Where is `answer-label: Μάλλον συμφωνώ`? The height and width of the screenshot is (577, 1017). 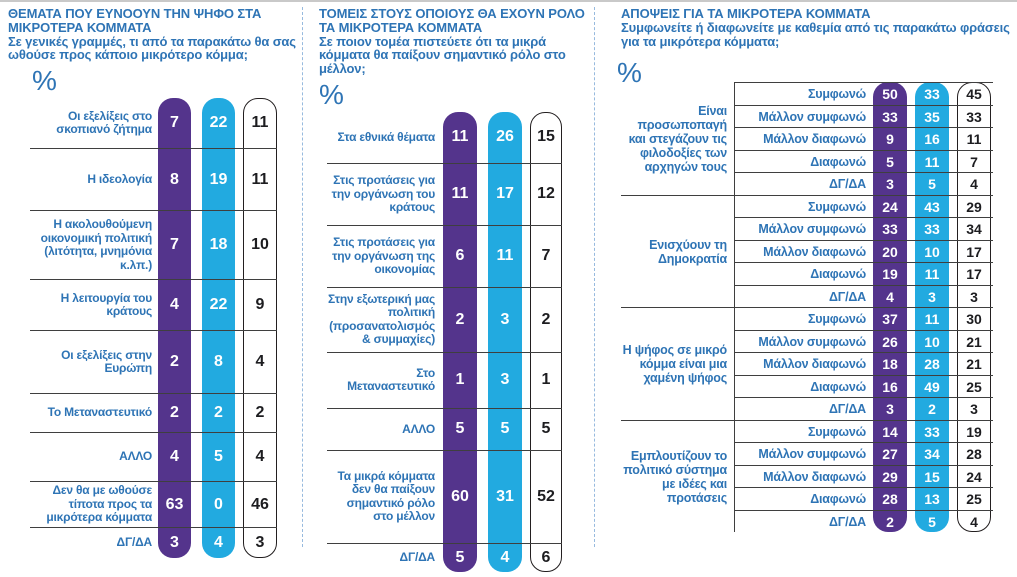
answer-label: Μάλλον συμφωνώ is located at coordinates (812, 229).